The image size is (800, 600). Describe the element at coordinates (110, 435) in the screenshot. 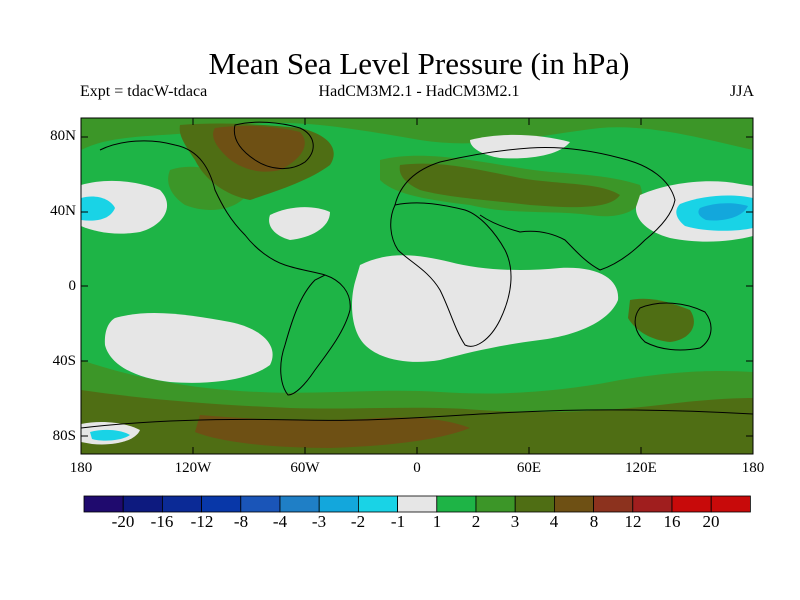

I see `field-negative-antarctic` at that location.